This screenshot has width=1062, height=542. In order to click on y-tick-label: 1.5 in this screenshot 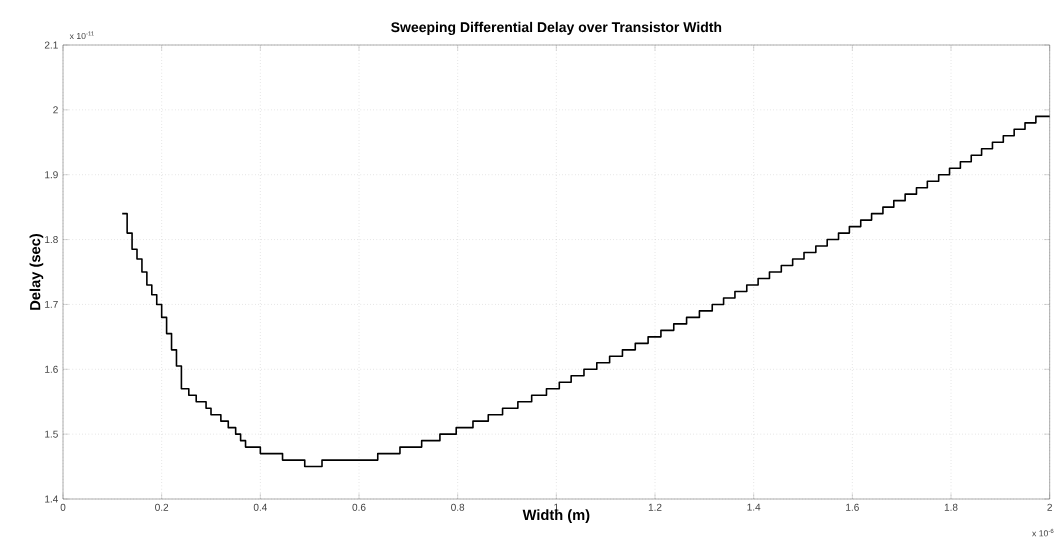, I will do `click(51, 434)`.